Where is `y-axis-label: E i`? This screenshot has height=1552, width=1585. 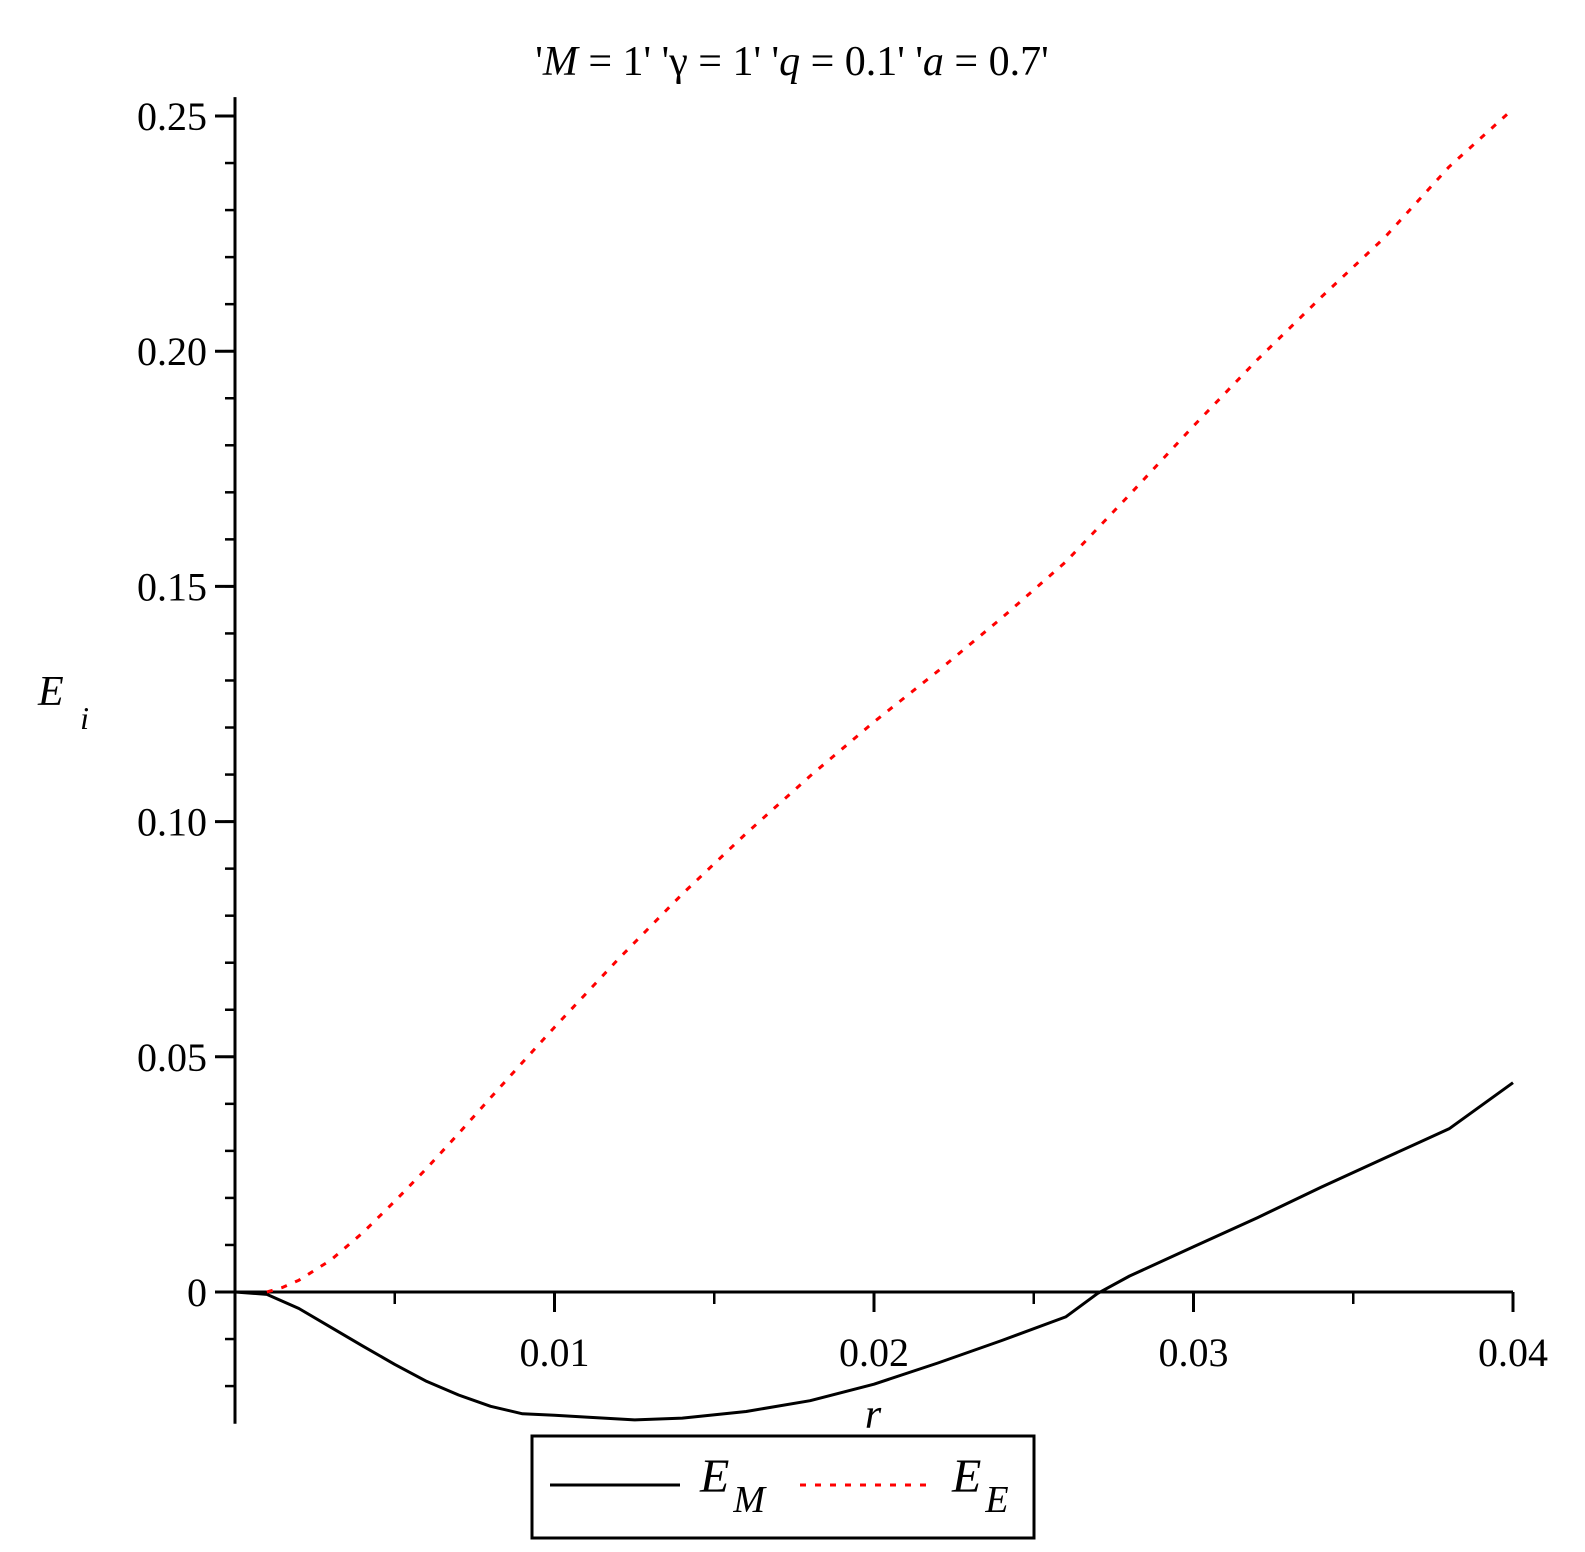
y-axis-label: E i is located at coordinates (63, 702).